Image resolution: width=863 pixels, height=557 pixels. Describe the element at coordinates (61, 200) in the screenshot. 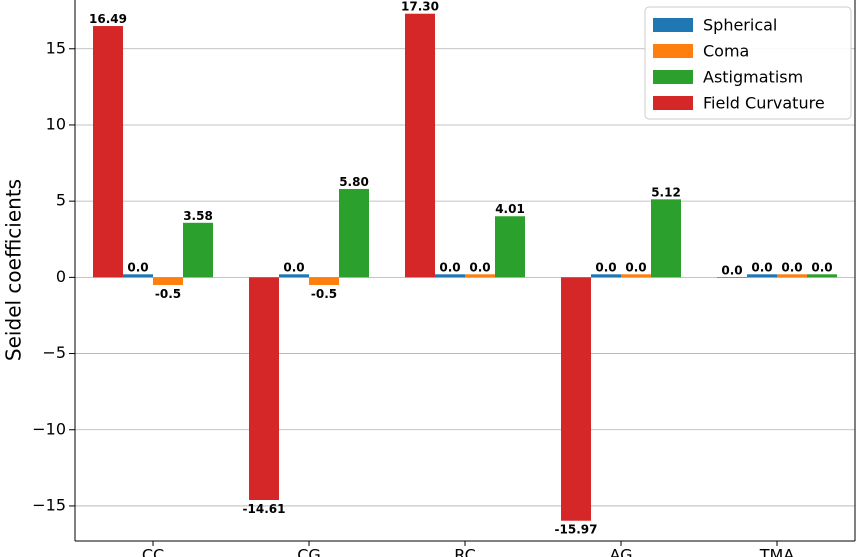

I see `y-tick-label: 5` at that location.